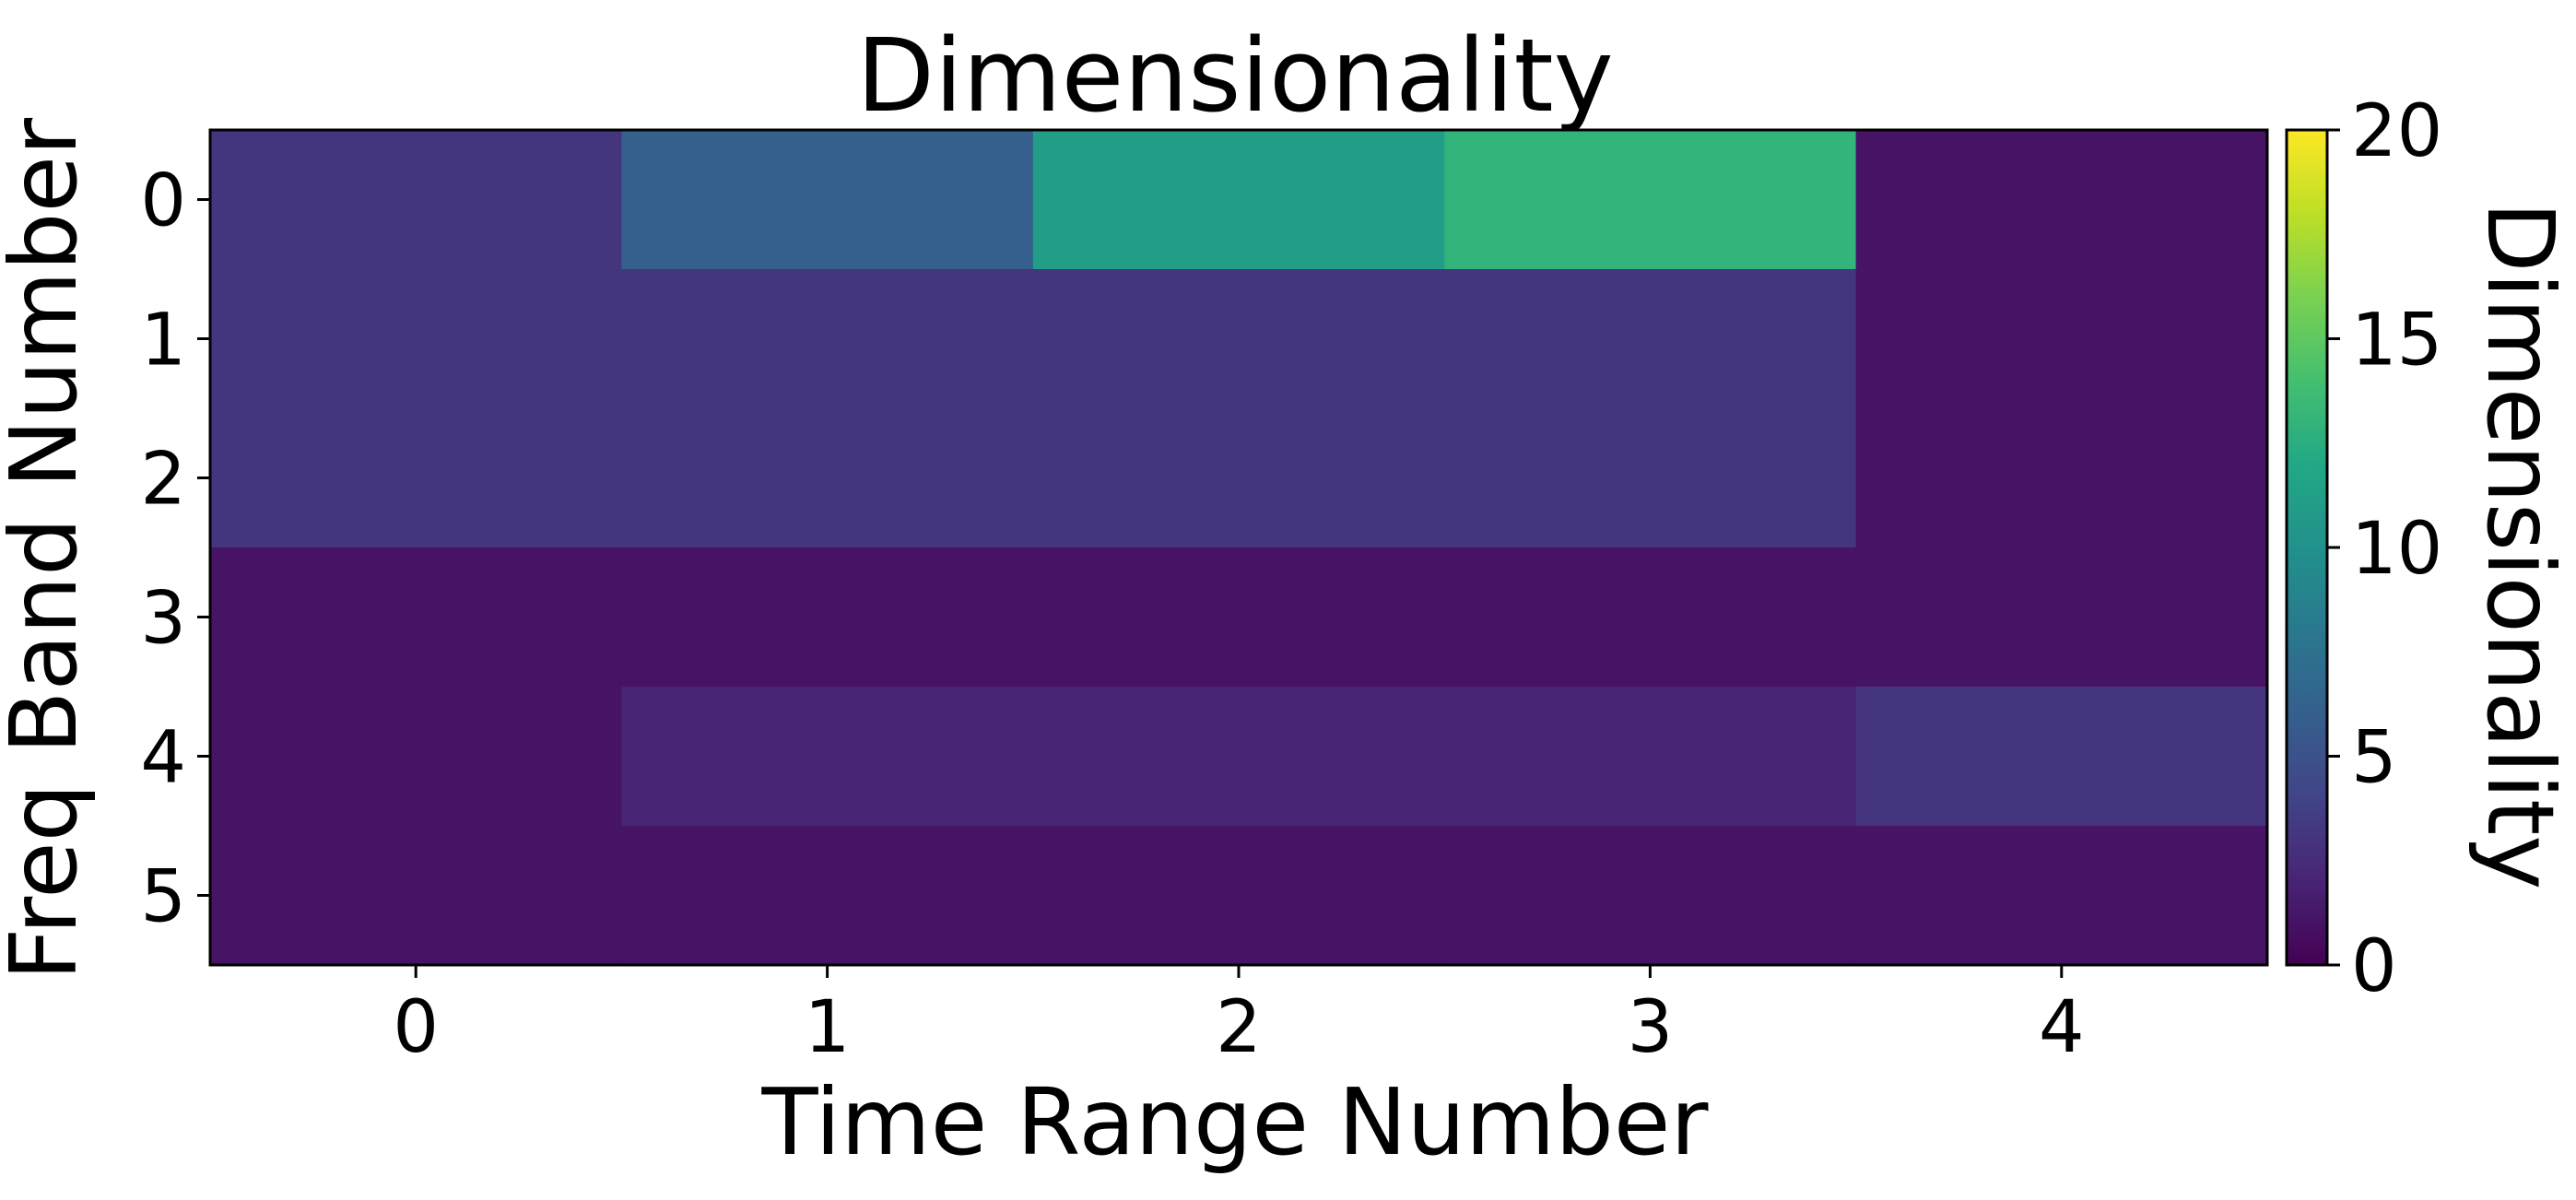 The image size is (2576, 1200). Describe the element at coordinates (416, 896) in the screenshot. I see `heatmap-cell-r5-c0` at that location.